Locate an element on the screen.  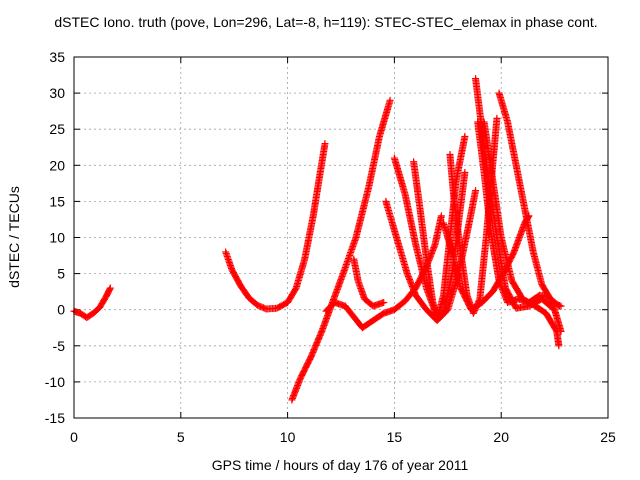
y-tick-label: 30 is located at coordinates (57, 93).